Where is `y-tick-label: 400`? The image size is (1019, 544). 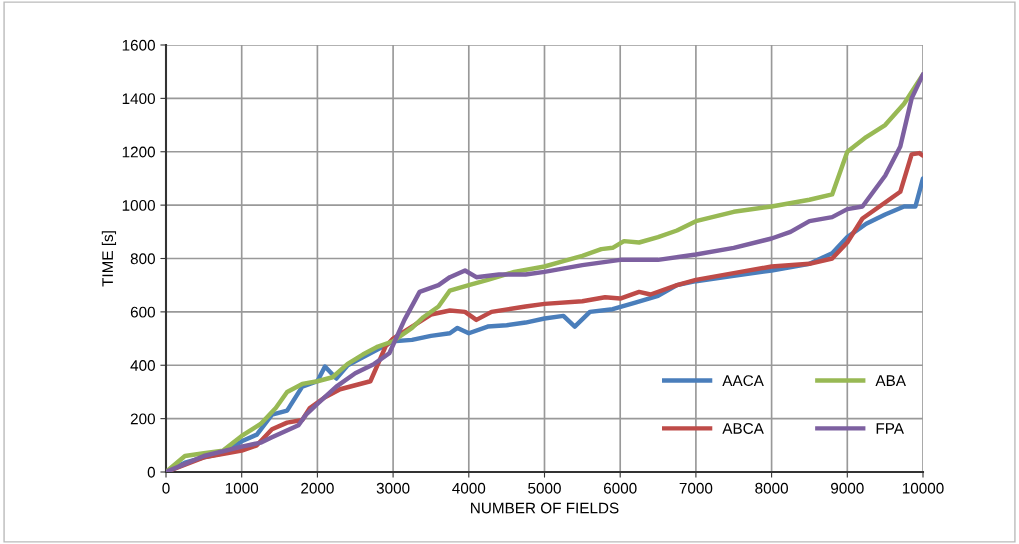 y-tick-label: 400 is located at coordinates (142, 365).